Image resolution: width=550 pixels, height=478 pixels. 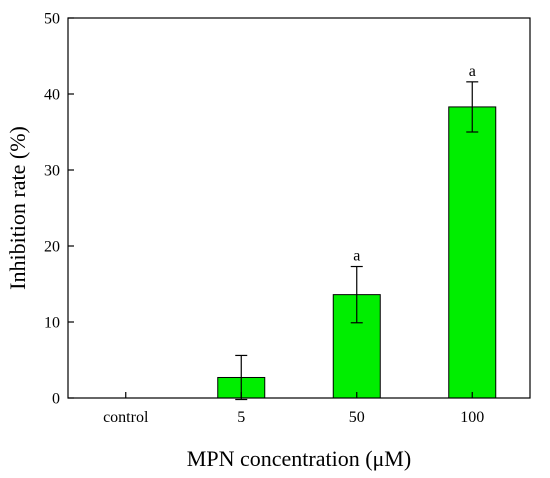 What do you see at coordinates (59, 209) in the screenshot?
I see `y-axis-ticks: 0 10 20 30 40 50` at bounding box center [59, 209].